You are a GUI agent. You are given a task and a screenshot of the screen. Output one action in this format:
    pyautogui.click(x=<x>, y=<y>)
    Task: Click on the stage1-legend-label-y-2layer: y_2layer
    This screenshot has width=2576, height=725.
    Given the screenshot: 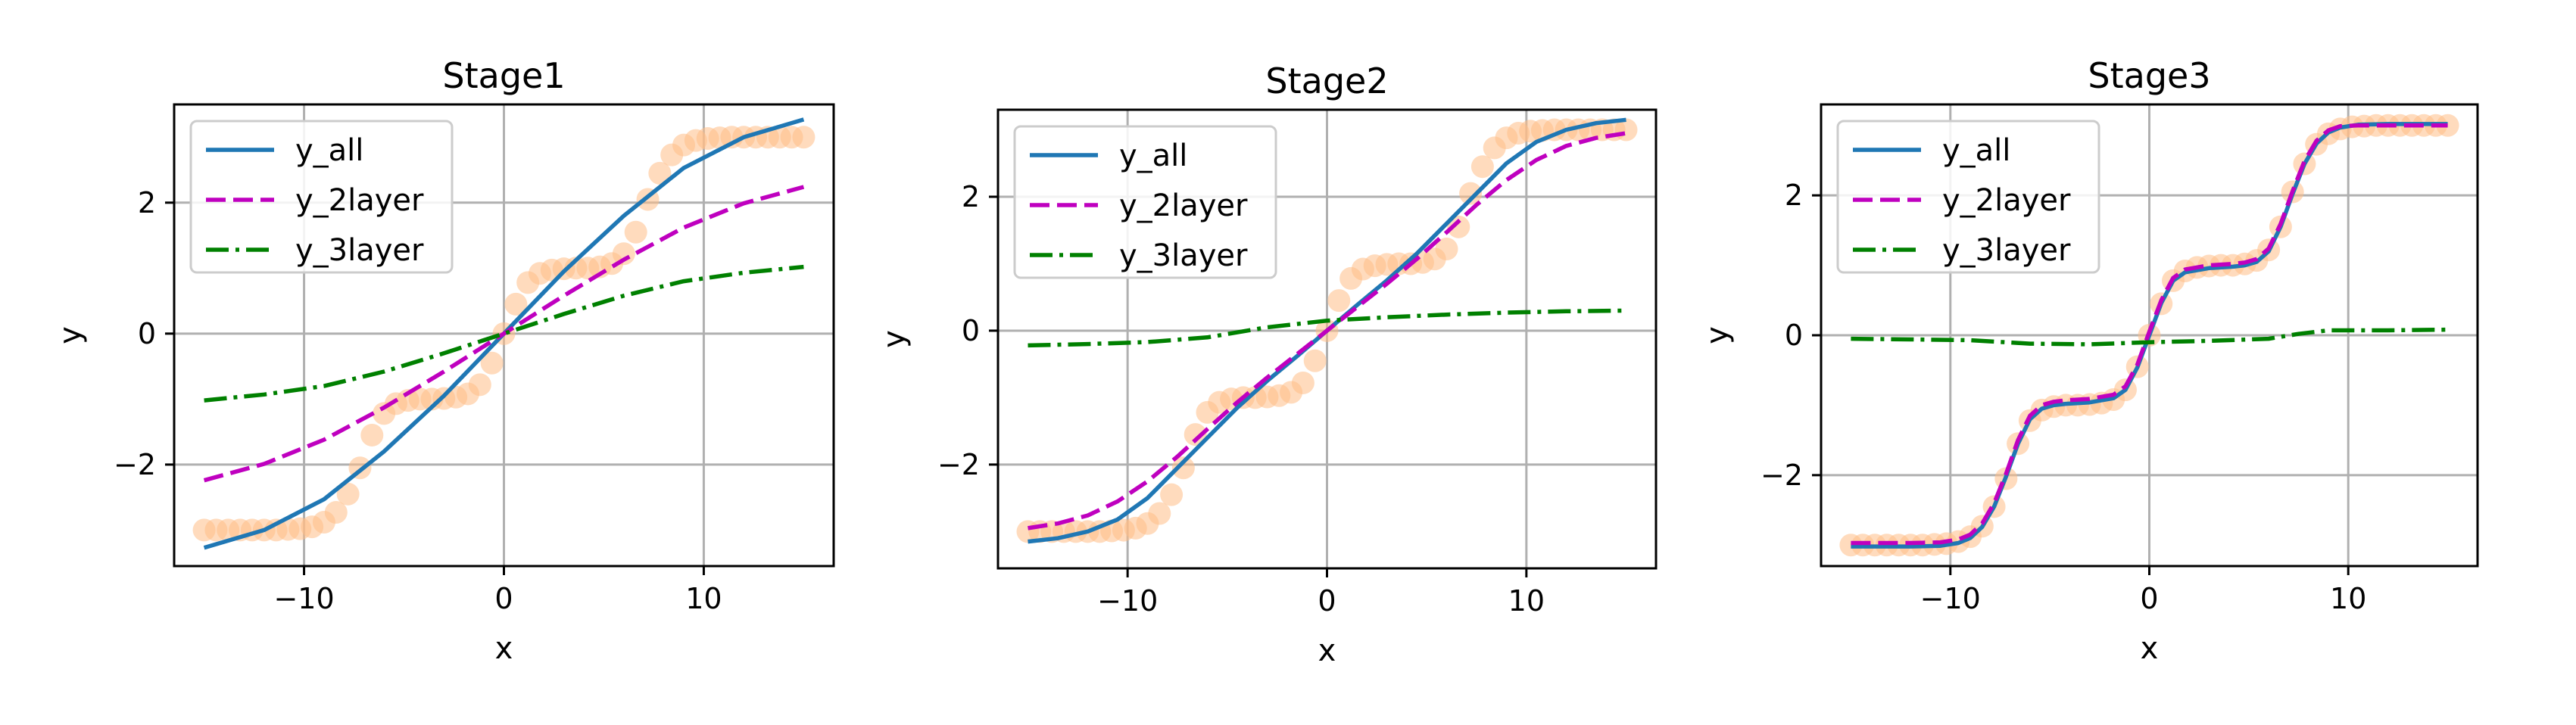 What is the action you would take?
    pyautogui.click(x=359, y=200)
    